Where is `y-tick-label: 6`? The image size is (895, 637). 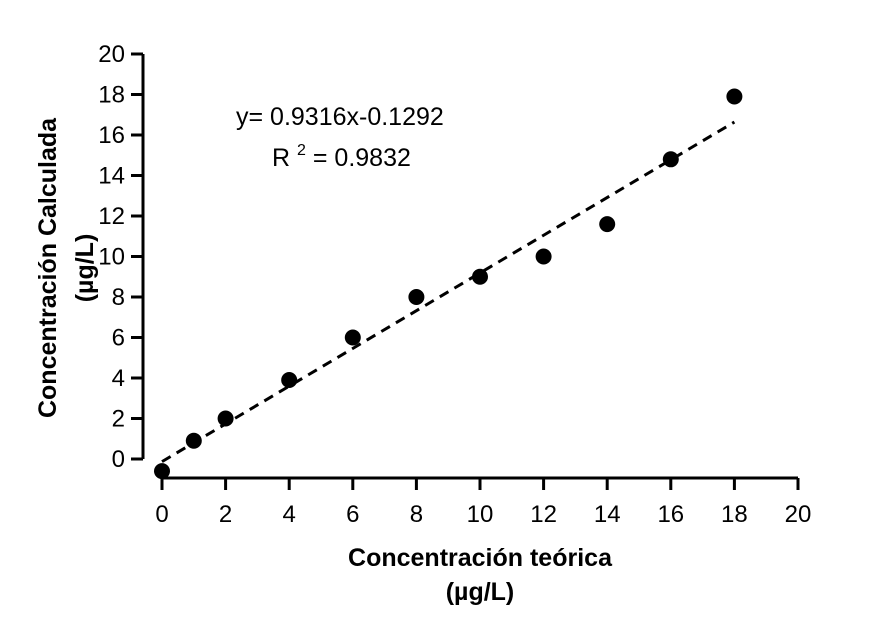
y-tick-label: 6 is located at coordinates (118, 338).